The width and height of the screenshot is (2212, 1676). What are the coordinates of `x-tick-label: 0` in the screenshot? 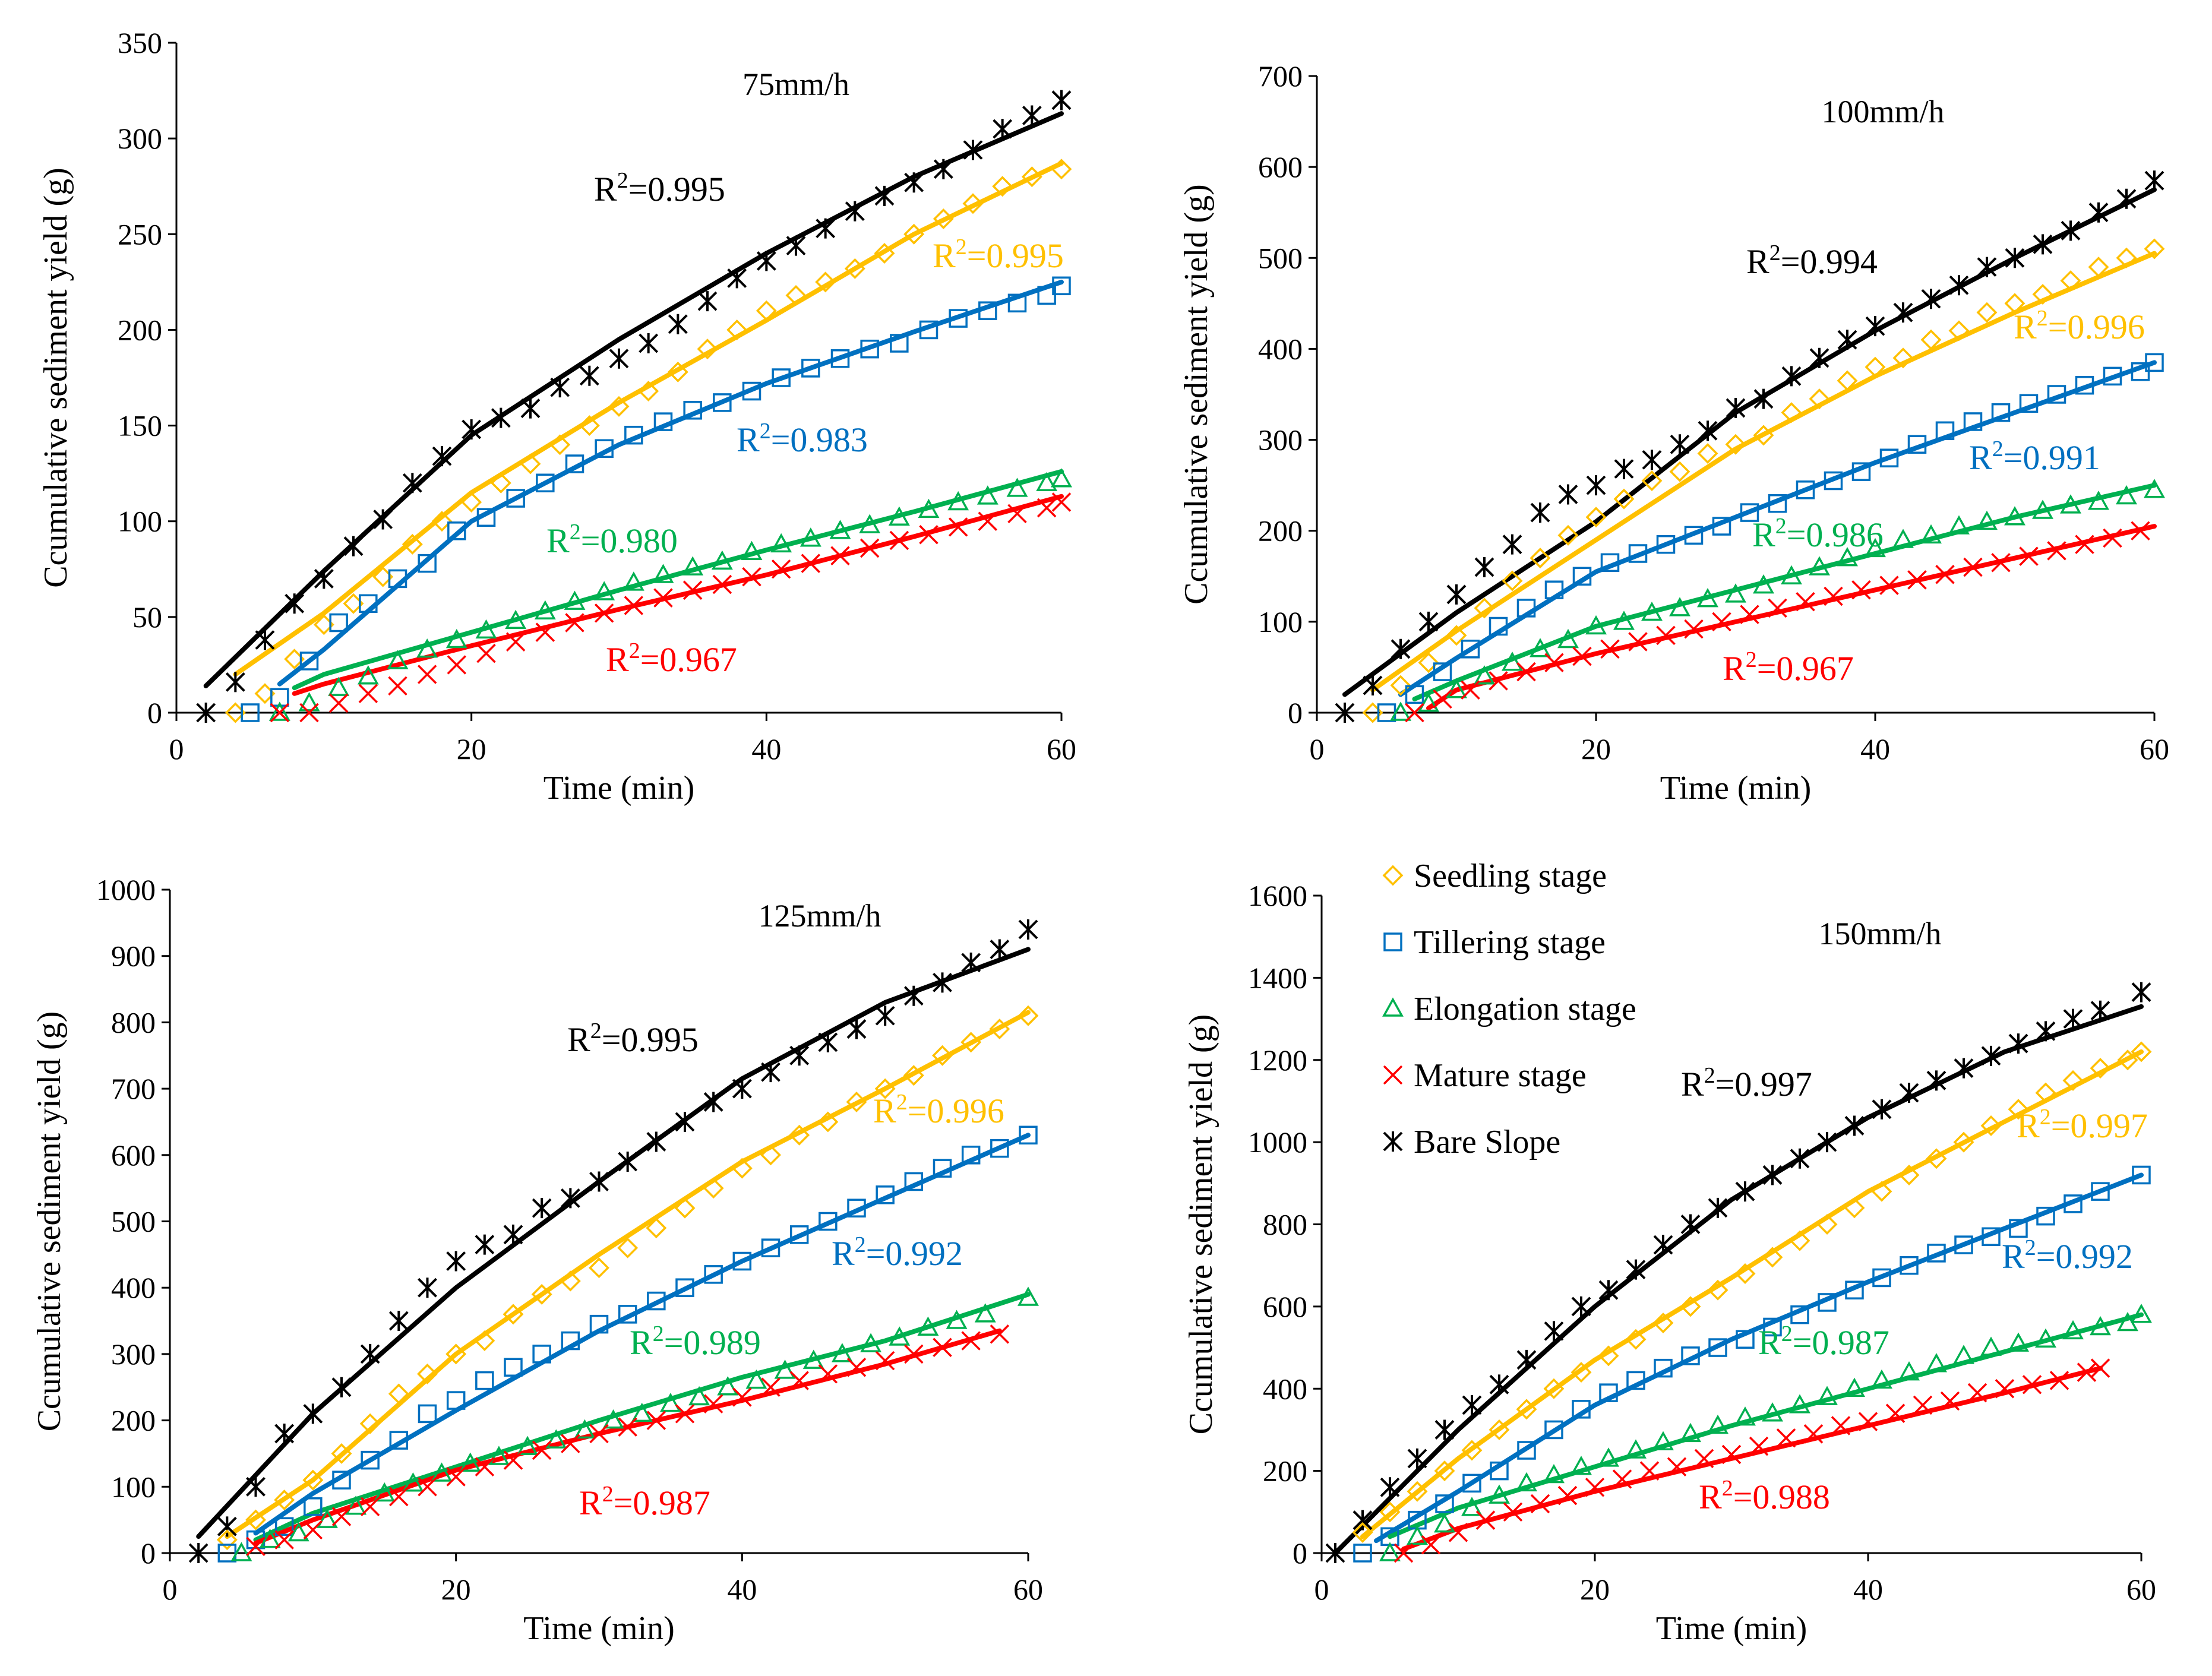 It's located at (171, 1589).